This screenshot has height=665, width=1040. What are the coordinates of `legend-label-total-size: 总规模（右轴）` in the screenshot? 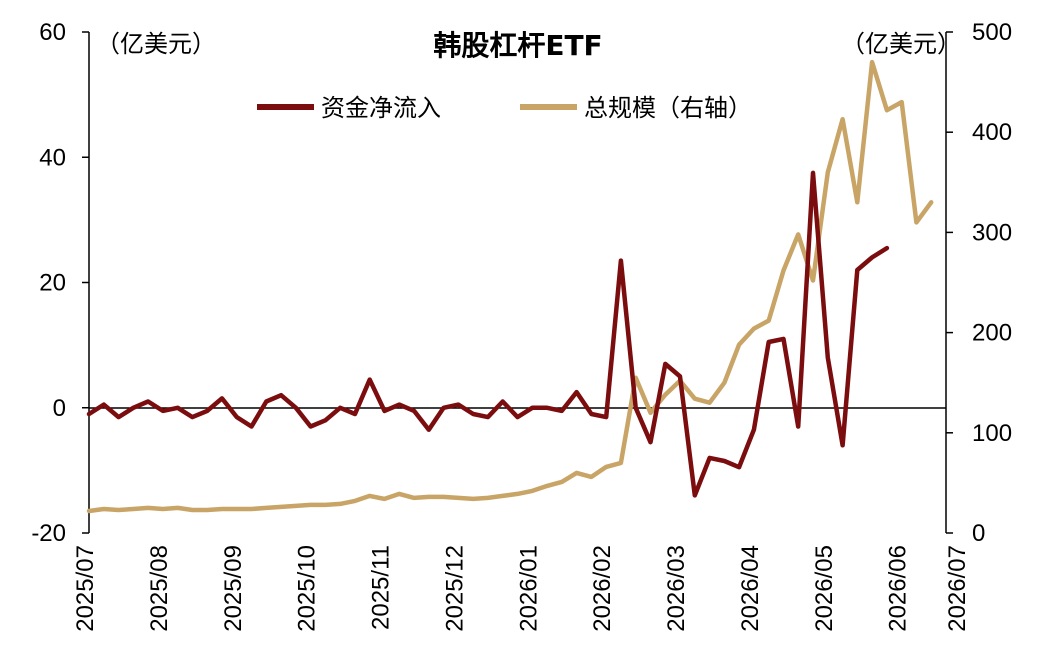 It's located at (668, 108).